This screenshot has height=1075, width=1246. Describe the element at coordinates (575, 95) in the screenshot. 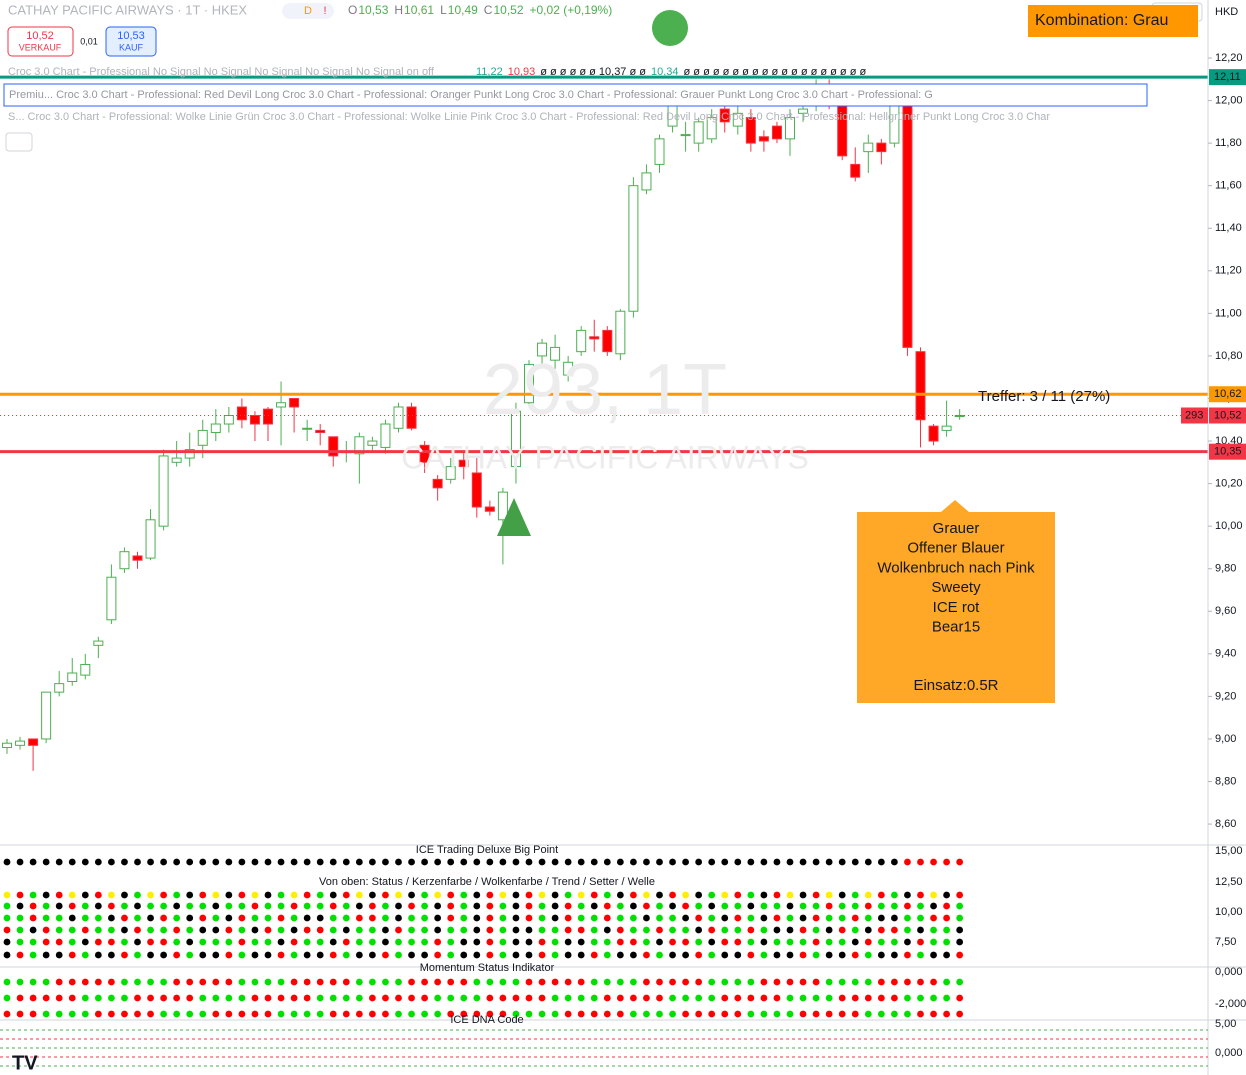

I see `indicator-legend-box` at that location.